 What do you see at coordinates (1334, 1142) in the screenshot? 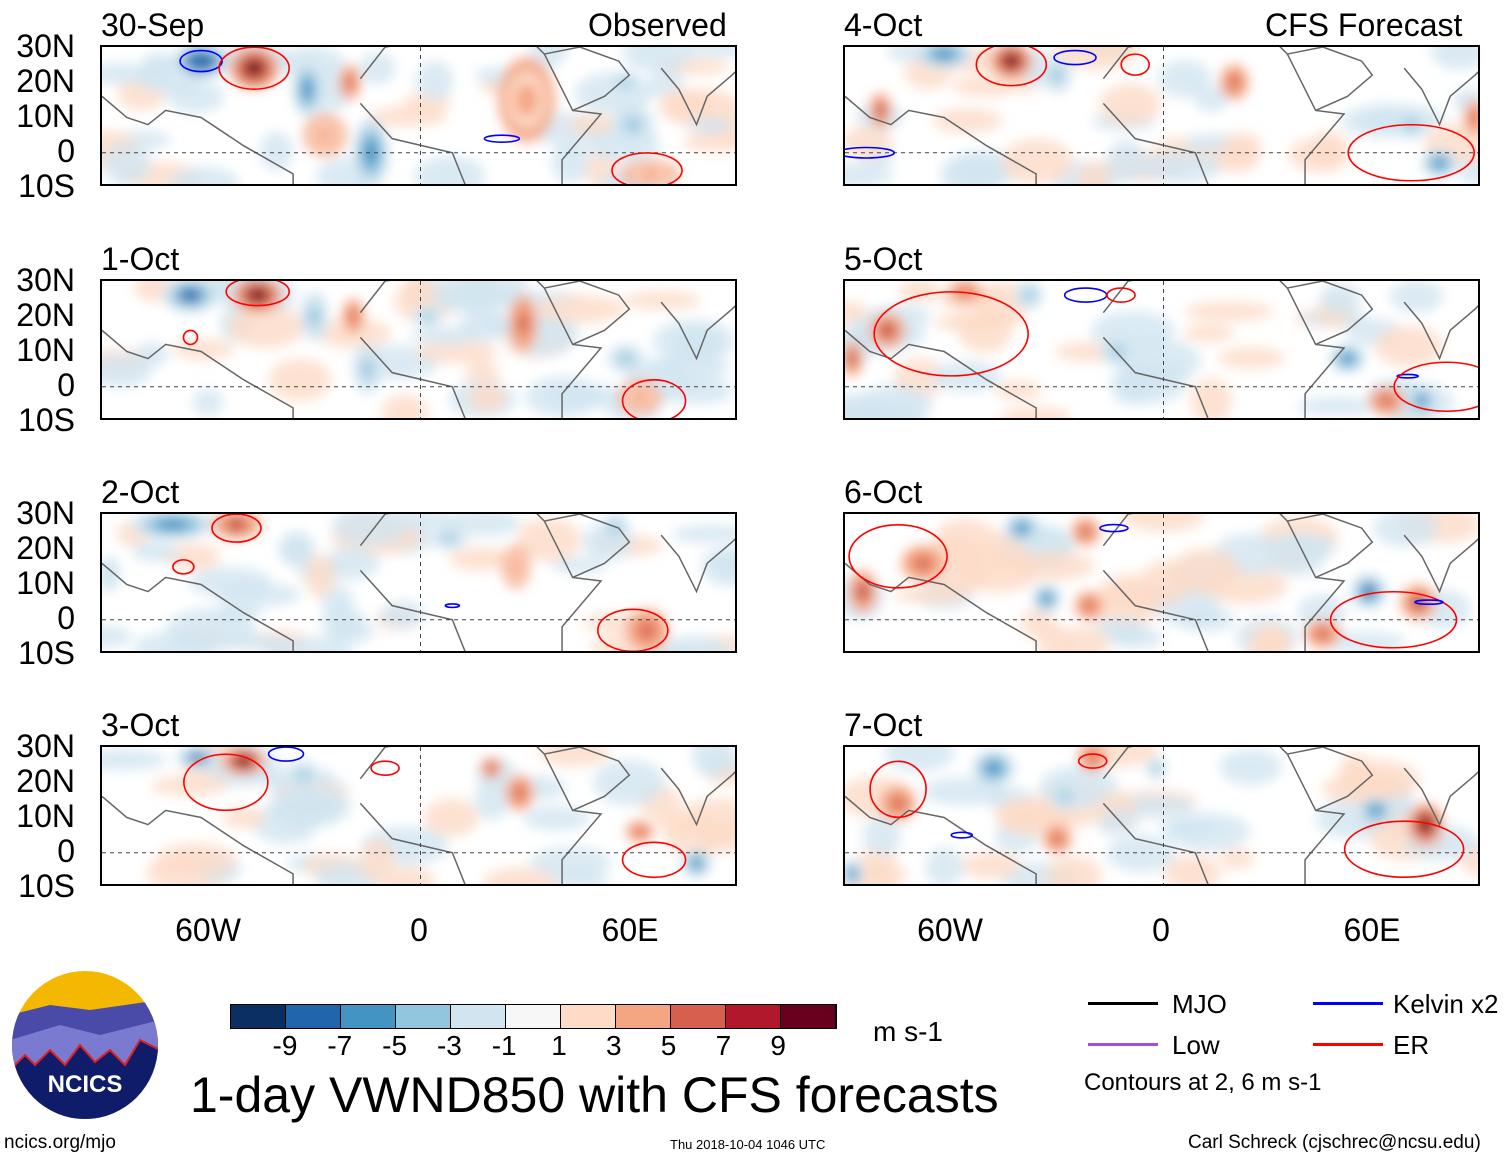
I see `footer-author: Carl Schreck (cjschrec@ncsu.edu)` at bounding box center [1334, 1142].